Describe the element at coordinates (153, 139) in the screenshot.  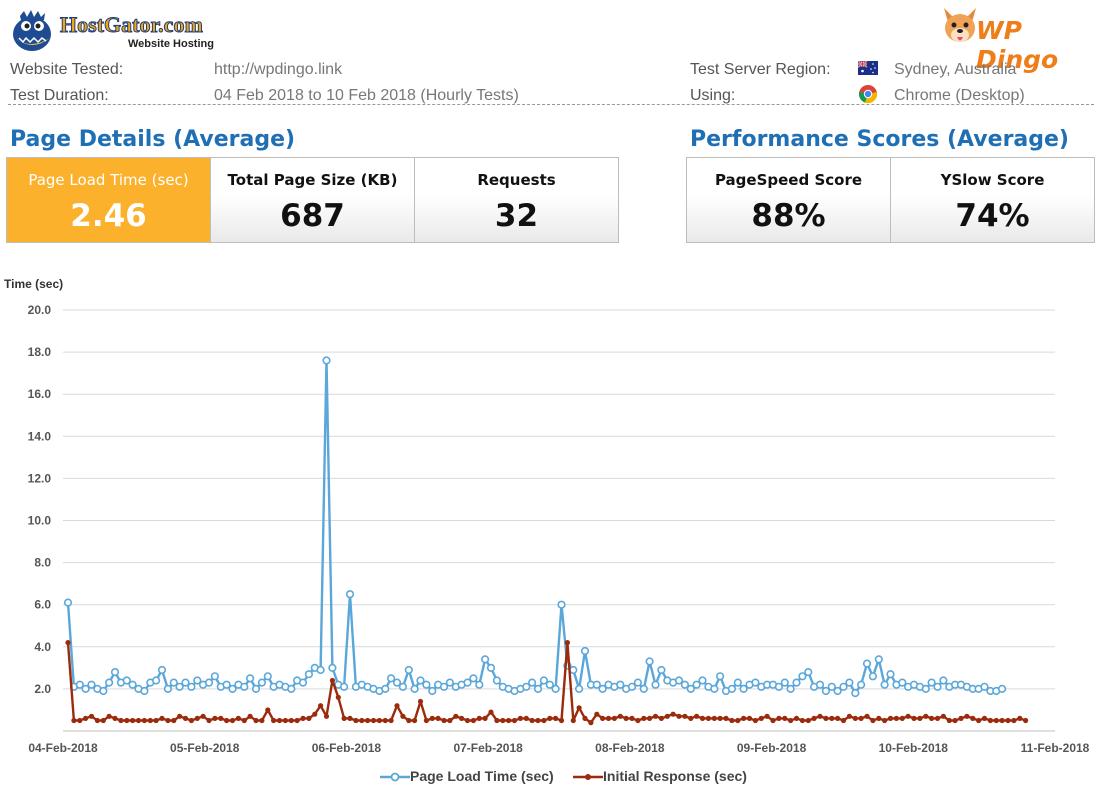
I see `page-details-title: Page Details (Average)` at that location.